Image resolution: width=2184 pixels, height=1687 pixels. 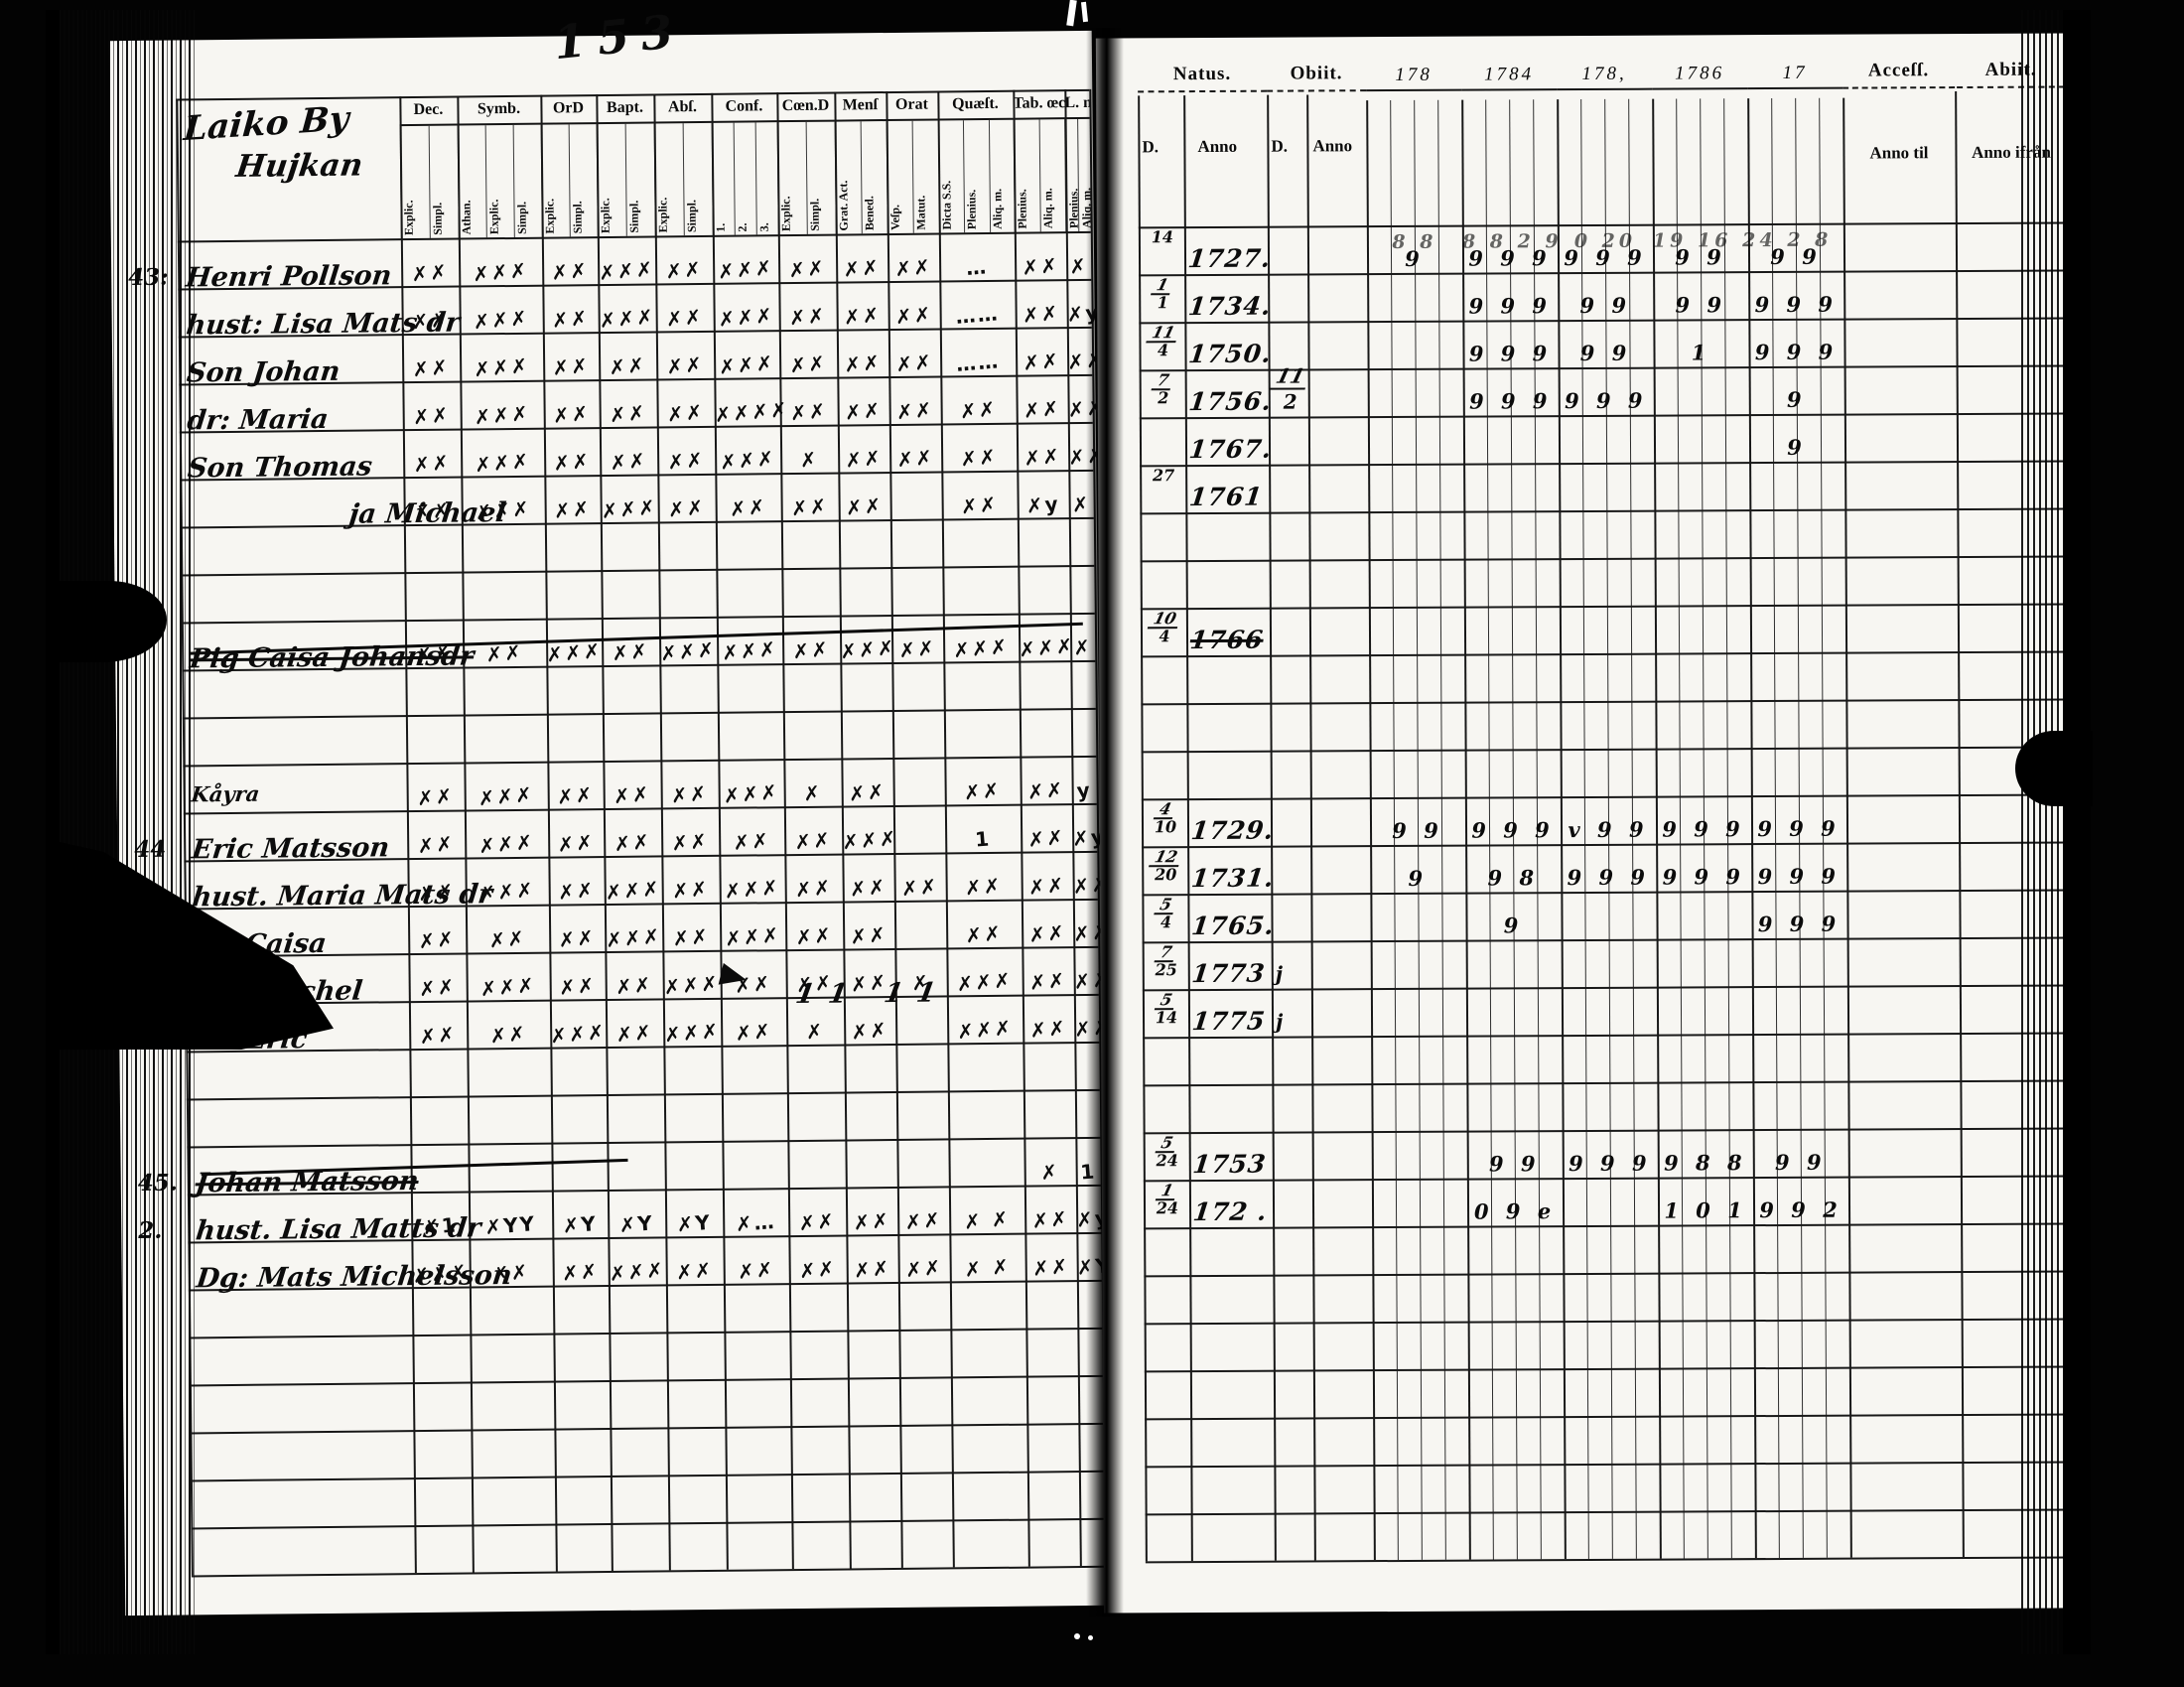 What do you see at coordinates (1230, 1164) in the screenshot?
I see `natus-year: 1753` at bounding box center [1230, 1164].